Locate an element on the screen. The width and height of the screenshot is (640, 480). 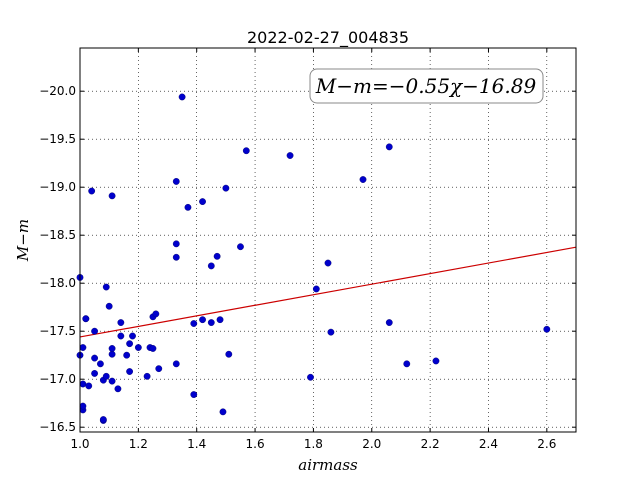
y-tick-label: −17.5 is located at coordinates (57, 331).